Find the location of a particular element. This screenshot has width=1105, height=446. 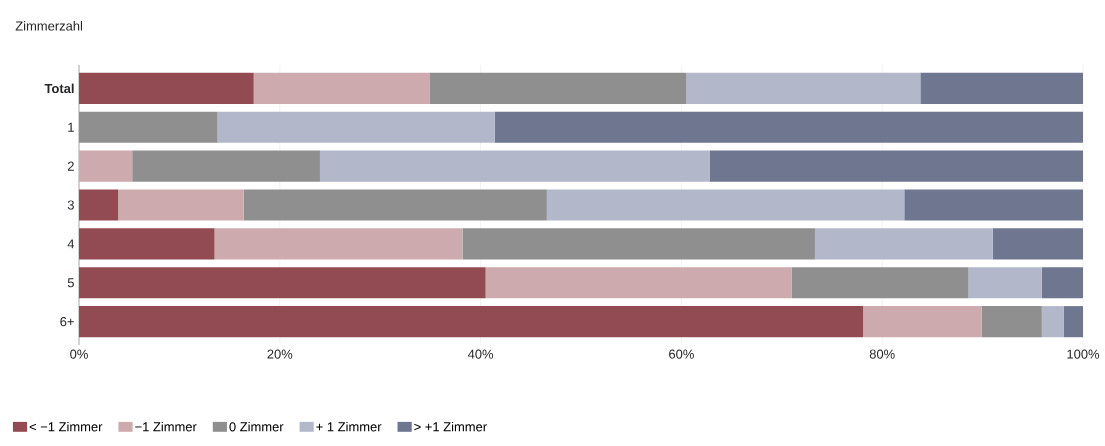

y-tick-label: 3 is located at coordinates (70, 205).